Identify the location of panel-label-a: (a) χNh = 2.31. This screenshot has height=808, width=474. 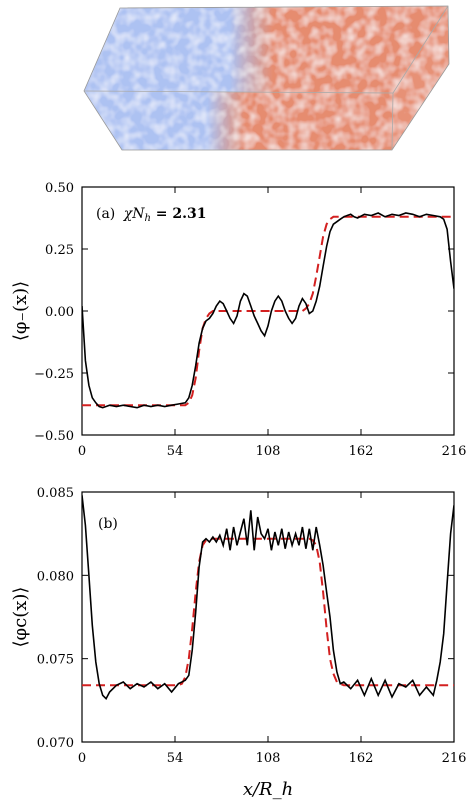
(151, 215).